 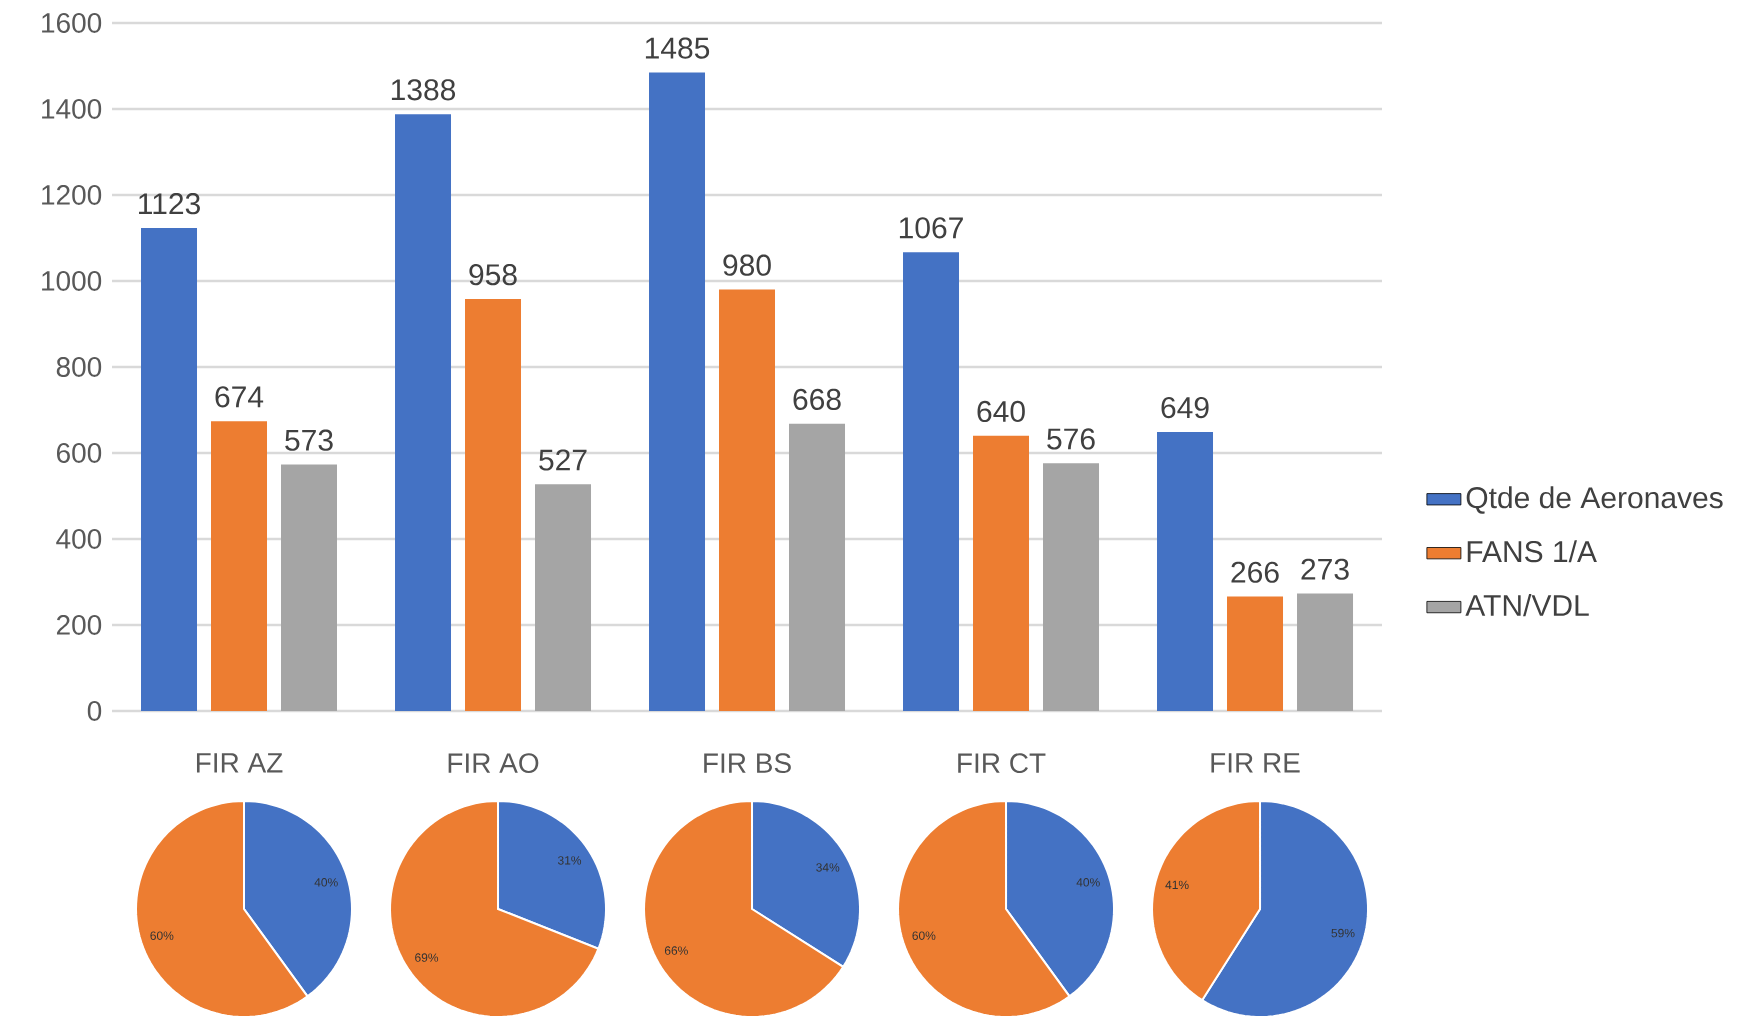 What do you see at coordinates (72, 109) in the screenshot?
I see `y-tick-label: 1400` at bounding box center [72, 109].